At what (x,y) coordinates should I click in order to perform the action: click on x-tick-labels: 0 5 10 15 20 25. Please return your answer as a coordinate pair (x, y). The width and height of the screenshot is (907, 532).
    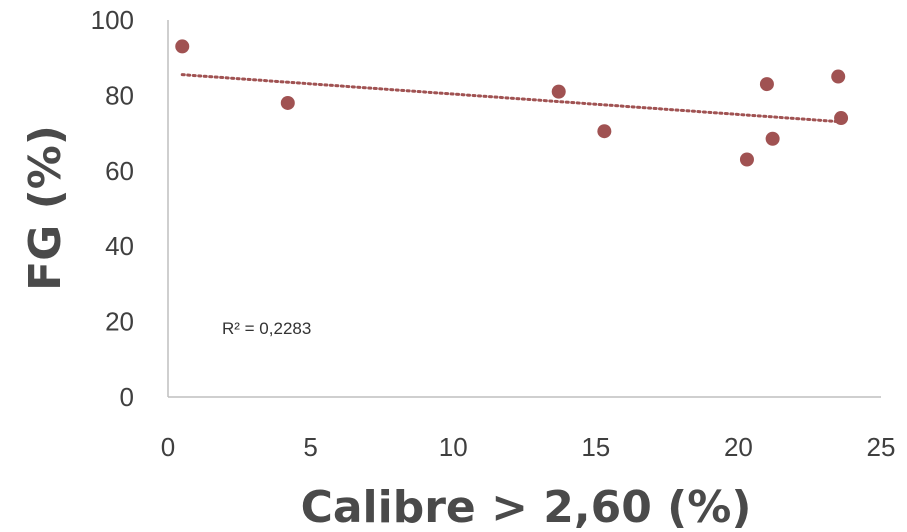
    Looking at the image, I should click on (528, 447).